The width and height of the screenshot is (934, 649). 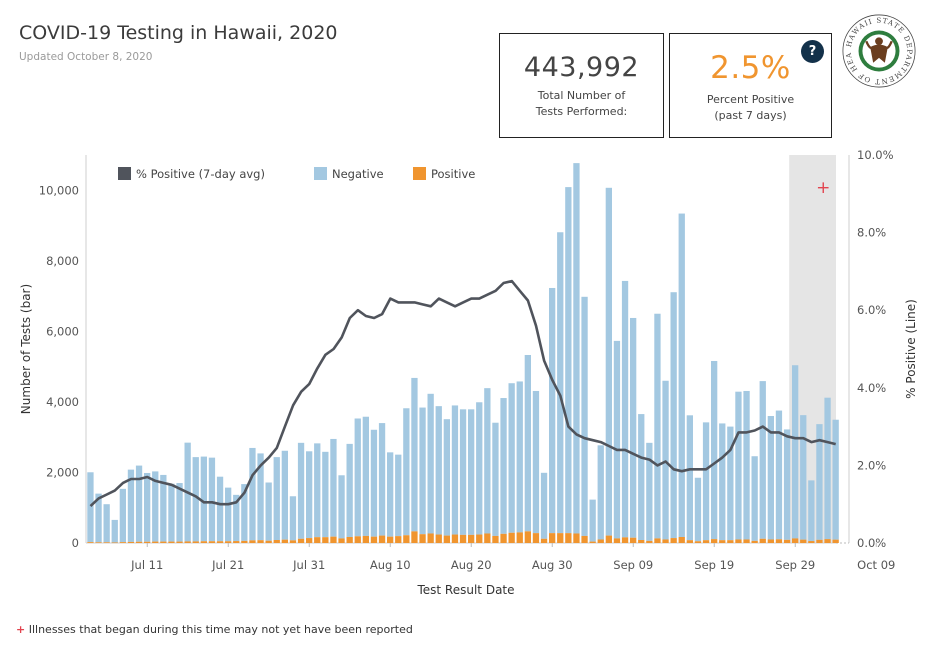 I want to click on y2-tick-label: 8.0%, so click(x=871, y=233).